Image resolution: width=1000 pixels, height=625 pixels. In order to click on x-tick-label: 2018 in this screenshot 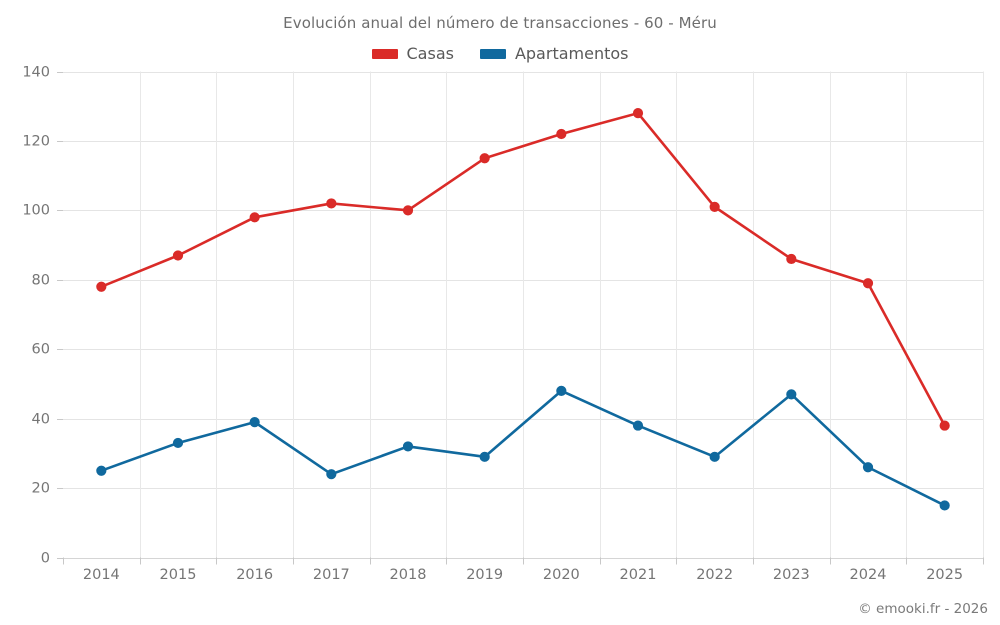, I will do `click(408, 575)`.